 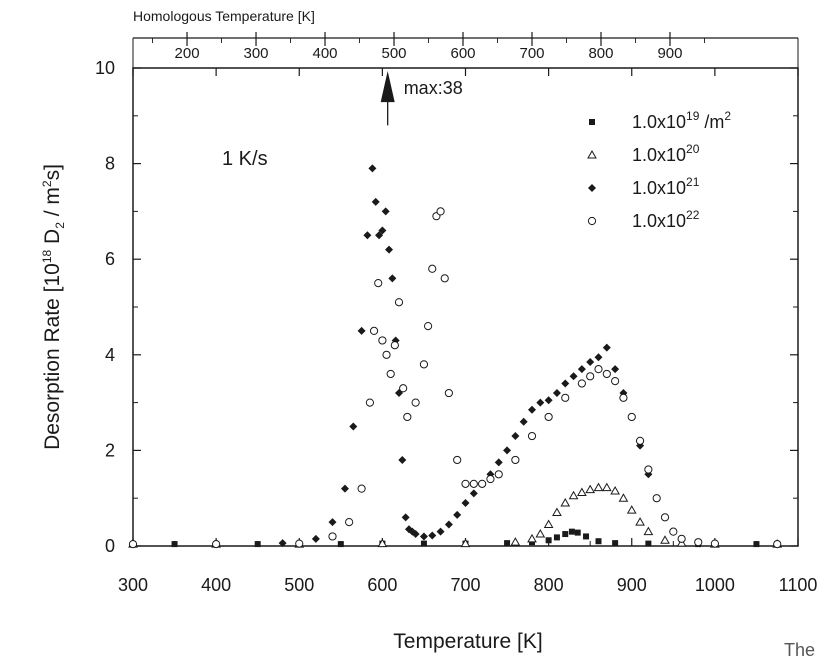 What do you see at coordinates (393, 53) in the screenshot?
I see `top-tick-label: 500` at bounding box center [393, 53].